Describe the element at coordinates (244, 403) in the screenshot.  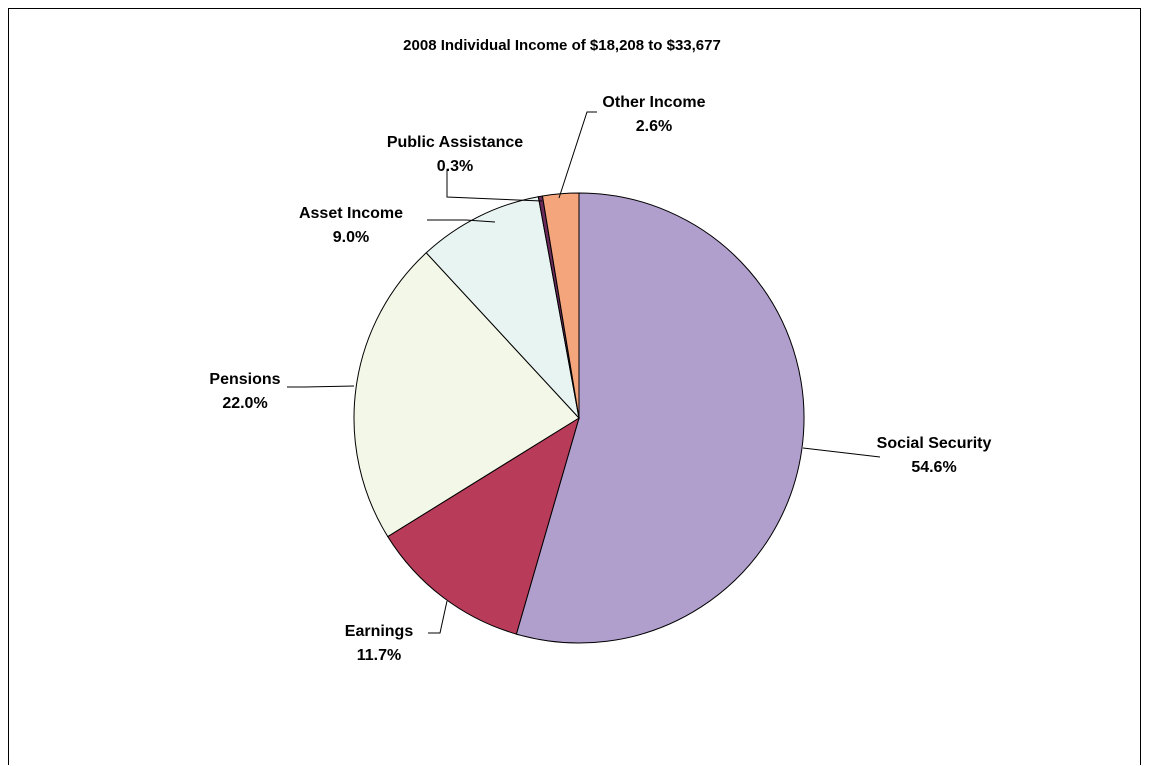
I see `slice-value-pensions: 22.0%` at that location.